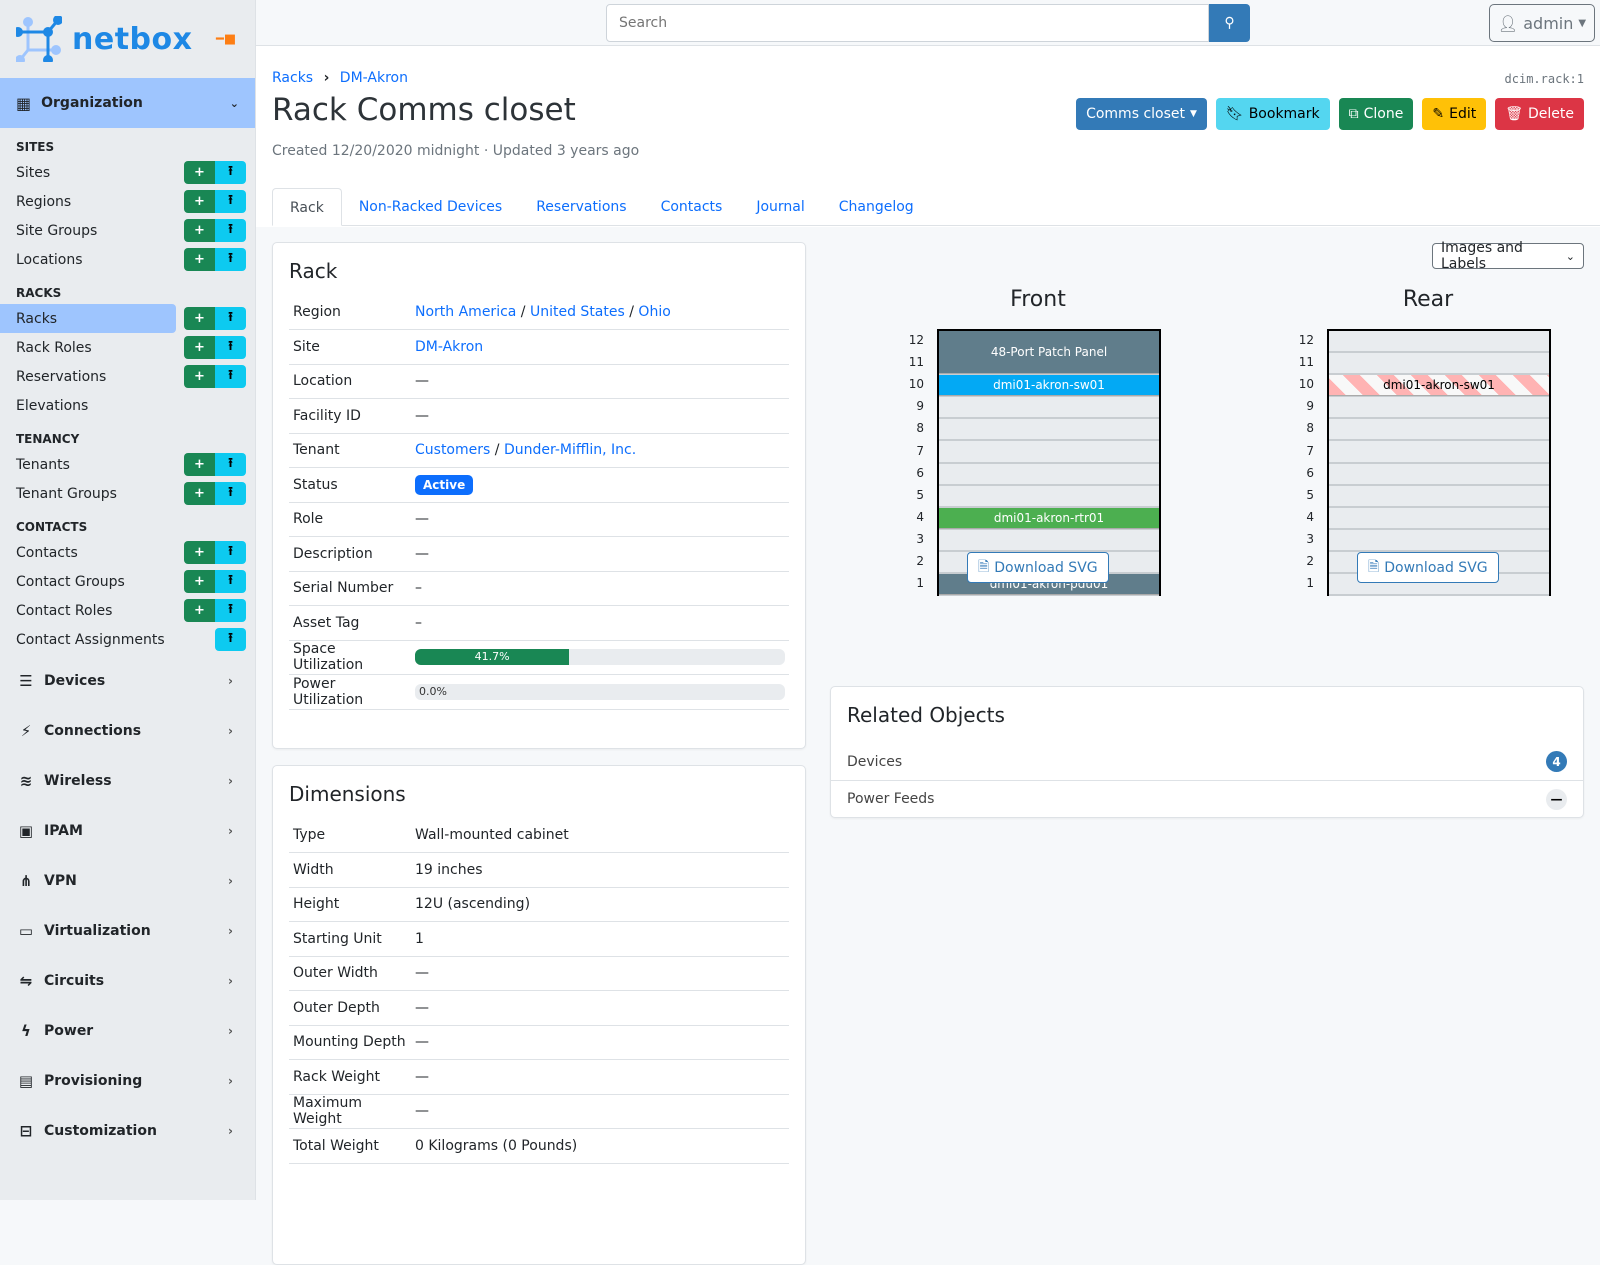 The height and width of the screenshot is (1265, 1600). I want to click on sidebar-item-sites: Sites + ⭱, so click(127, 172).